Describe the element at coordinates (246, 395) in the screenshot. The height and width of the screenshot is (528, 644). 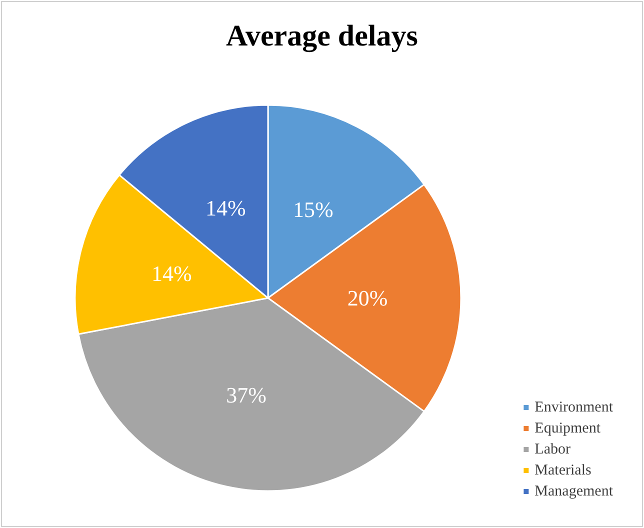
I see `data-label: 37%` at that location.